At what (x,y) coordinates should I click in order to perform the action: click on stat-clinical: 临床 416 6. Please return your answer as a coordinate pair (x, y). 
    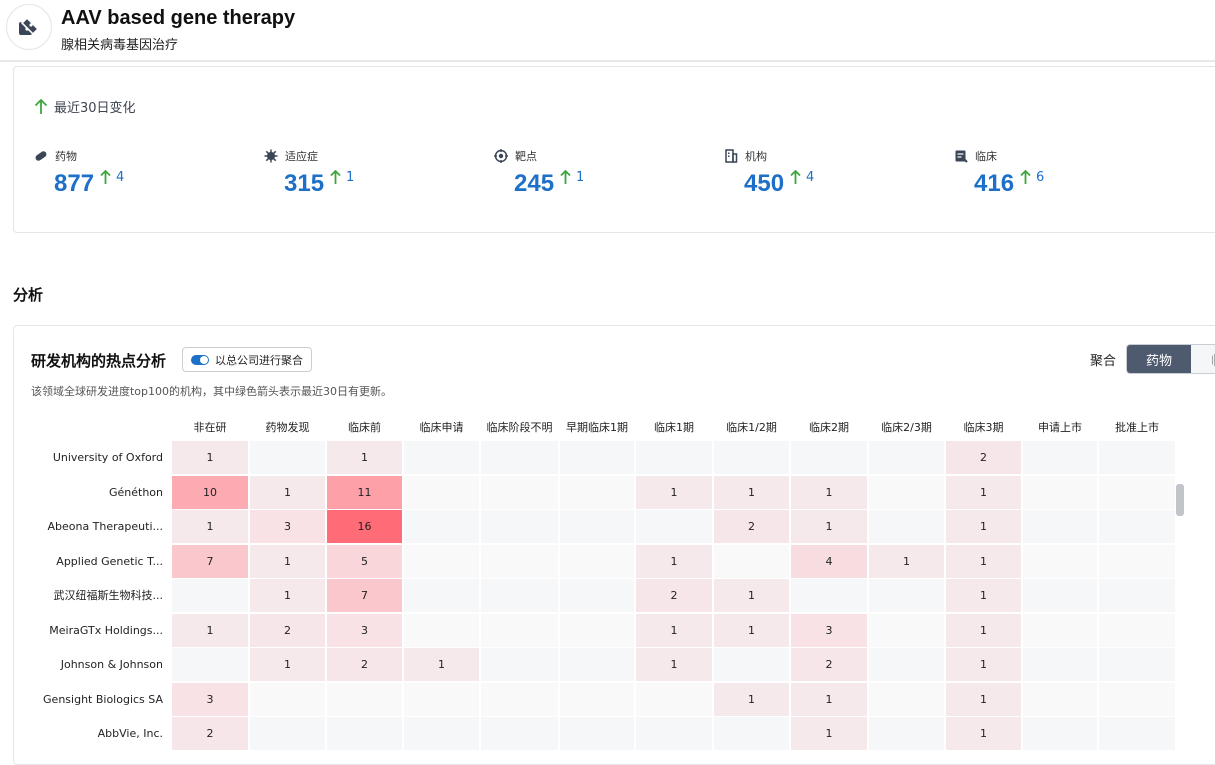
    Looking at the image, I should click on (1054, 174).